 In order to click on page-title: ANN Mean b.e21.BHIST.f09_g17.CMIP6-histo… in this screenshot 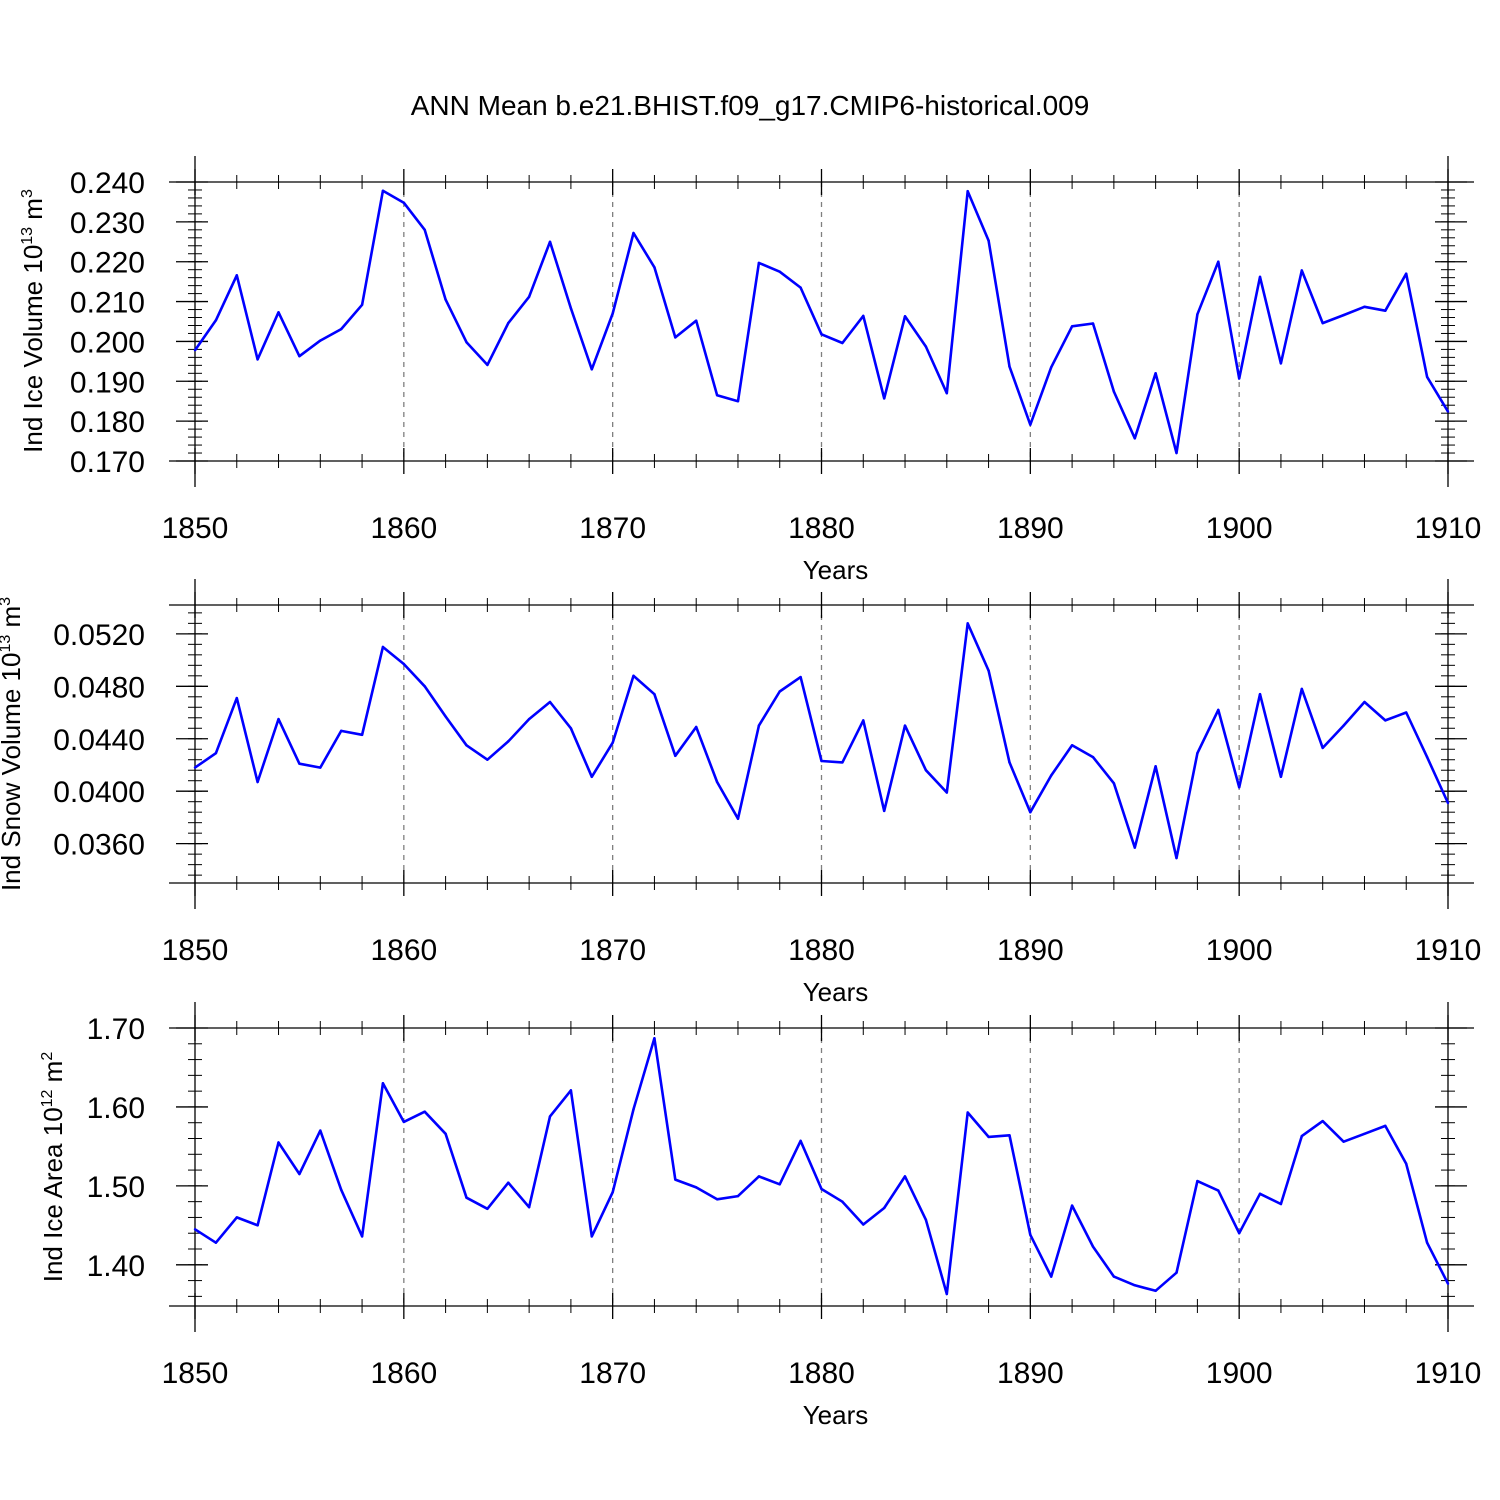, I will do `click(750, 105)`.